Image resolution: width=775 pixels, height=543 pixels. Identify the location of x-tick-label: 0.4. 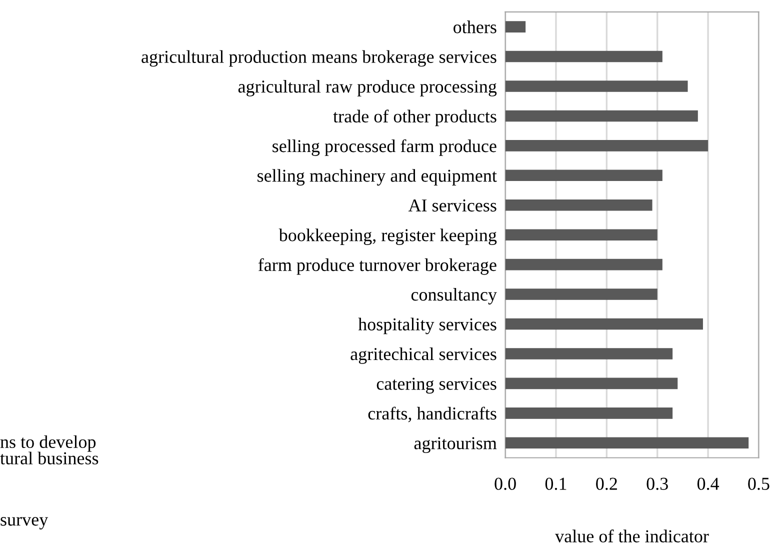
(708, 484).